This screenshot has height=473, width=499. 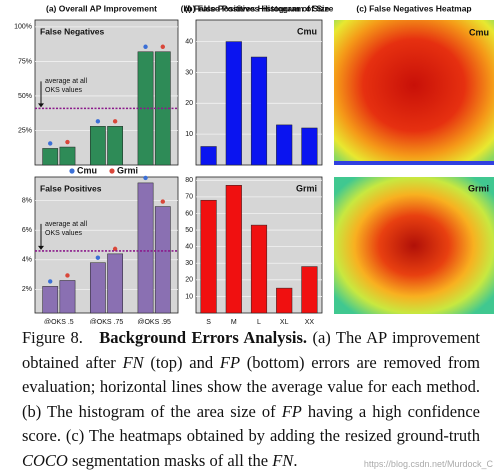 What do you see at coordinates (25, 61) in the screenshot?
I see `y-tick-label: 75%` at bounding box center [25, 61].